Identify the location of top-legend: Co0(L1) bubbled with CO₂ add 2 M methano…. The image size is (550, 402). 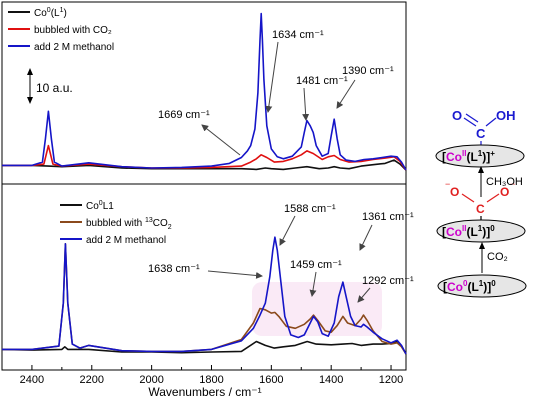
(61, 30).